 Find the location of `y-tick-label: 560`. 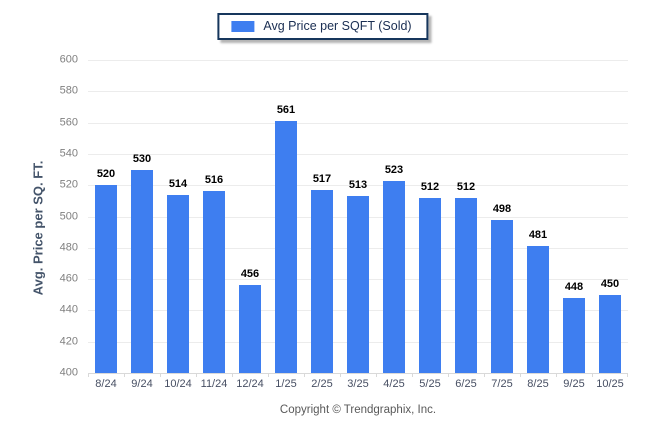

y-tick-label: 560 is located at coordinates (68, 122).